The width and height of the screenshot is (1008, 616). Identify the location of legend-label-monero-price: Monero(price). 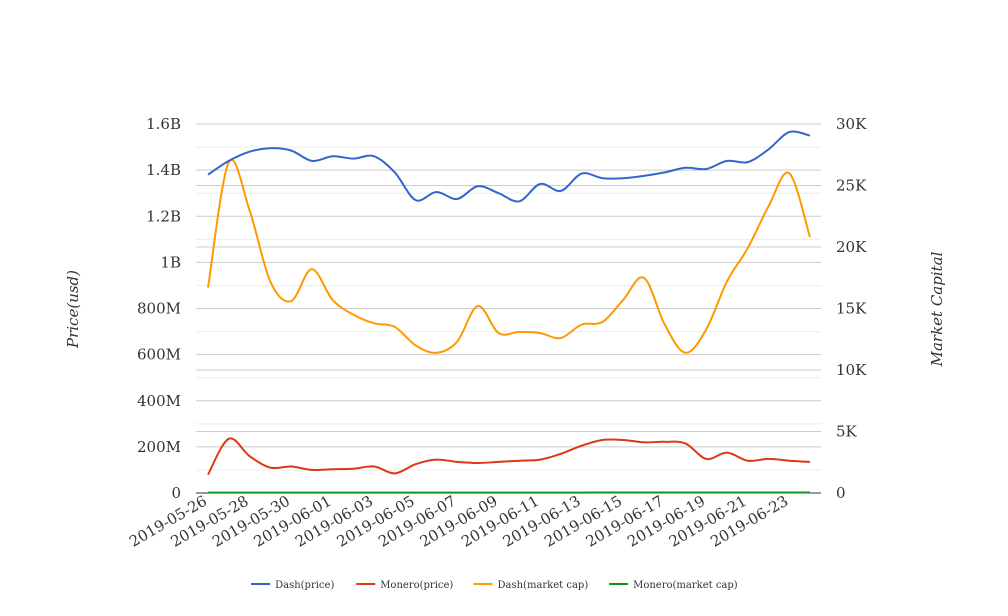
(416, 585).